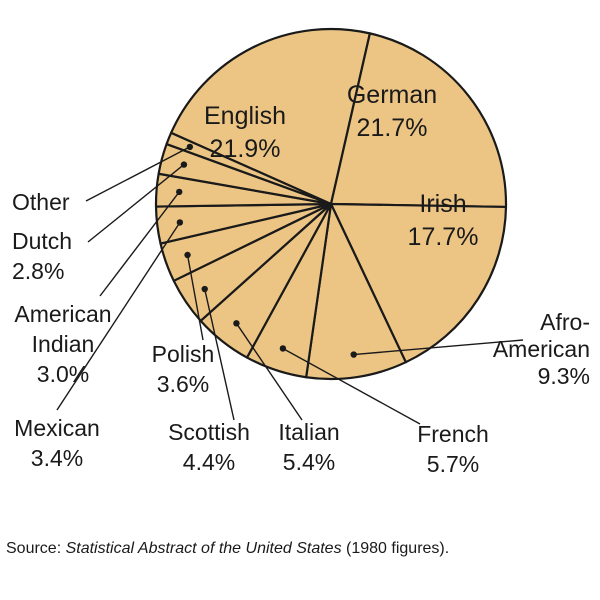 The height and width of the screenshot is (600, 600). Describe the element at coordinates (184, 164) in the screenshot. I see `leader-dot-dutch` at that location.